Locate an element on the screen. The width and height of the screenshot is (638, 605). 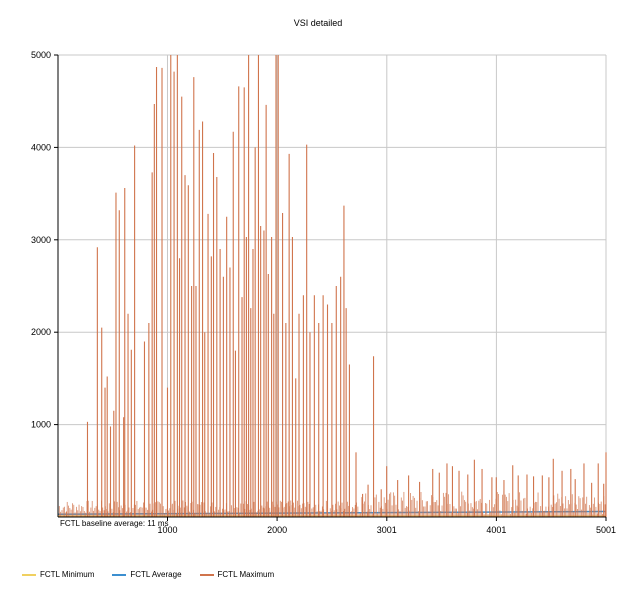
y-tick-label-2000: 2000 is located at coordinates (41, 332).